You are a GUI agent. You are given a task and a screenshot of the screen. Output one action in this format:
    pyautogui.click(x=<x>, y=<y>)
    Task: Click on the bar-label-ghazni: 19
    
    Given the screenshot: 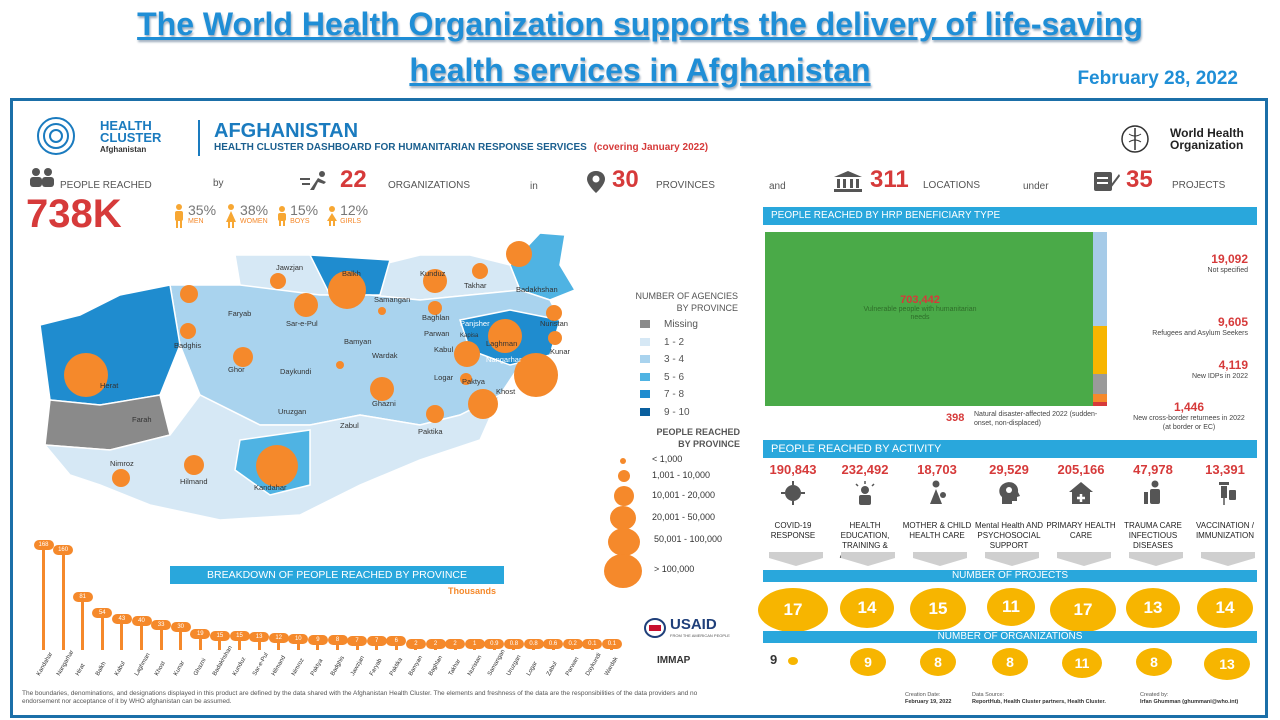 What is the action you would take?
    pyautogui.click(x=200, y=633)
    